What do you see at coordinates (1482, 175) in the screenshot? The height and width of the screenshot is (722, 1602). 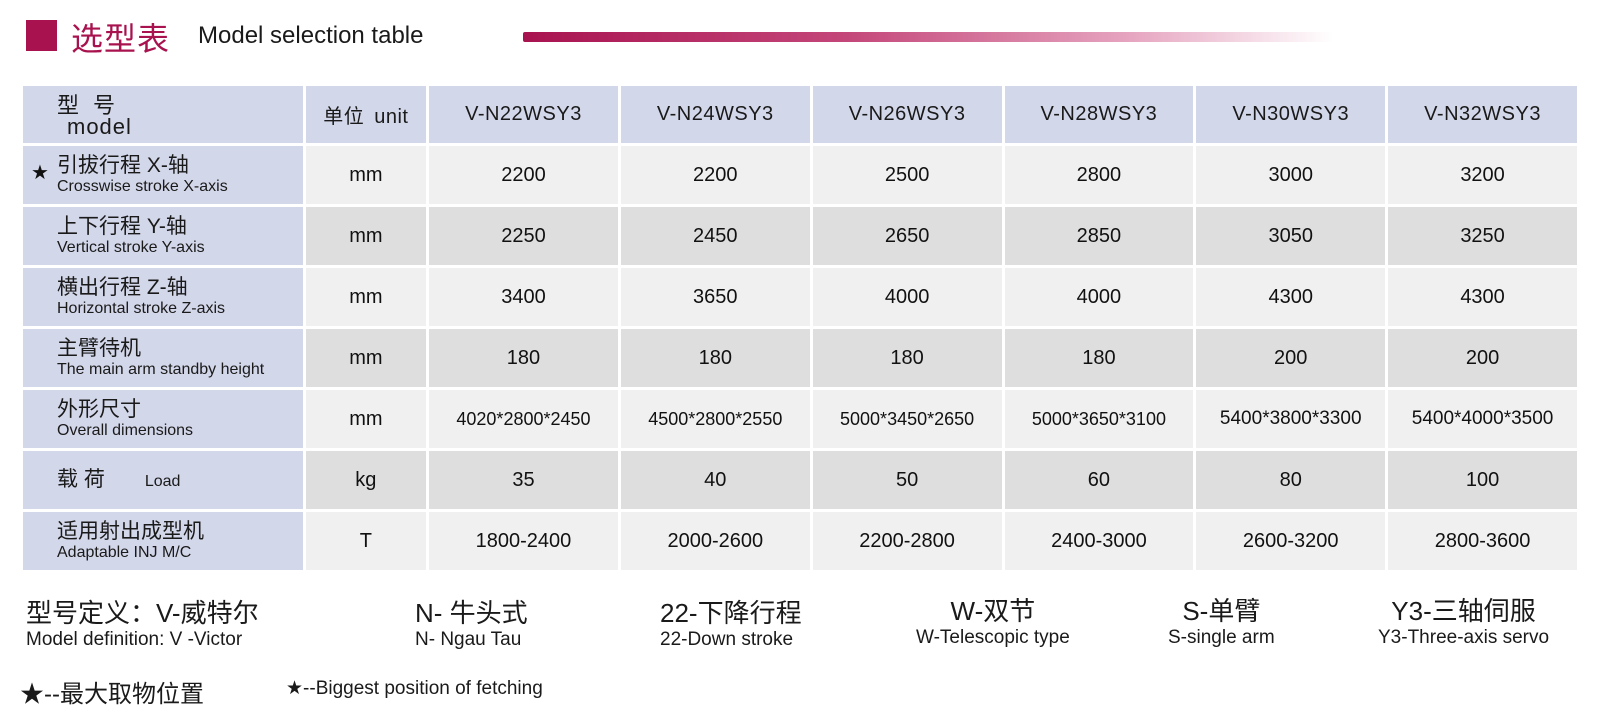 I see `table-cell: 3200` at bounding box center [1482, 175].